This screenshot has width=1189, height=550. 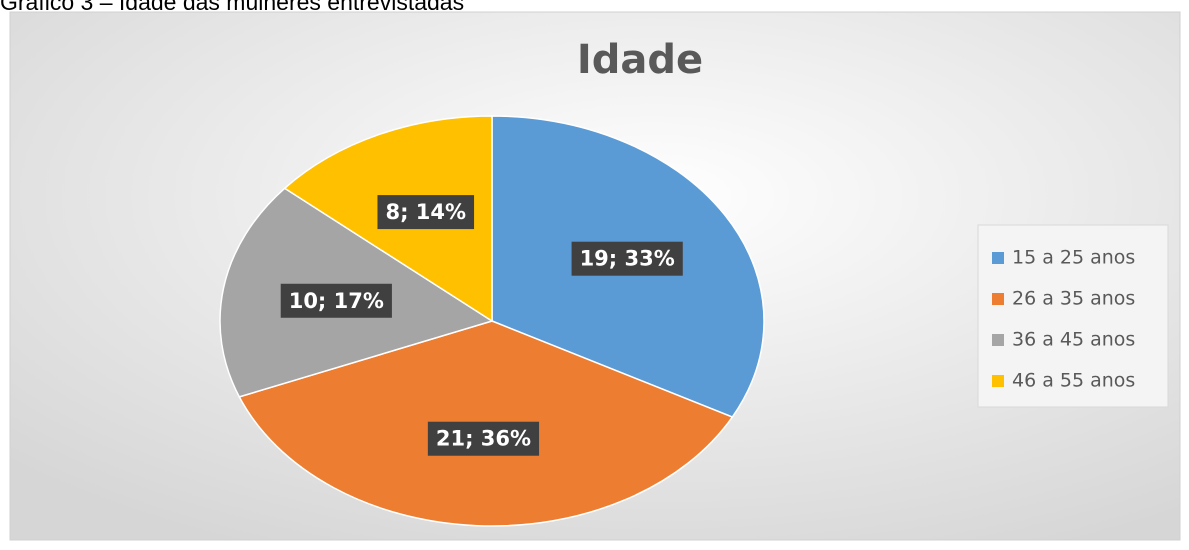 I want to click on legend, so click(x=1073, y=316).